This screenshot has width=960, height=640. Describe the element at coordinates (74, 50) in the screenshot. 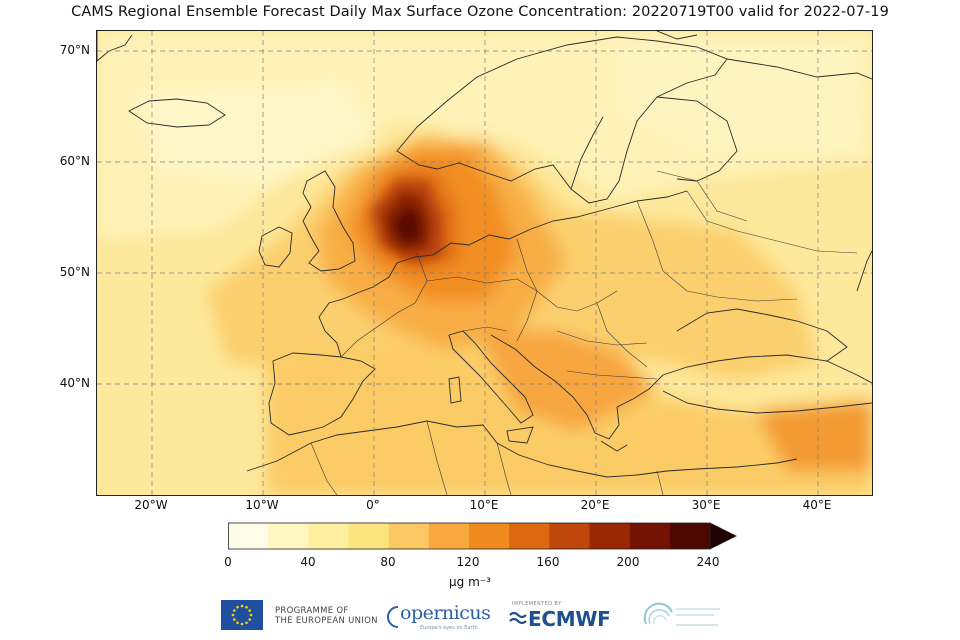

I see `lat-label-70n: 70°N` at that location.